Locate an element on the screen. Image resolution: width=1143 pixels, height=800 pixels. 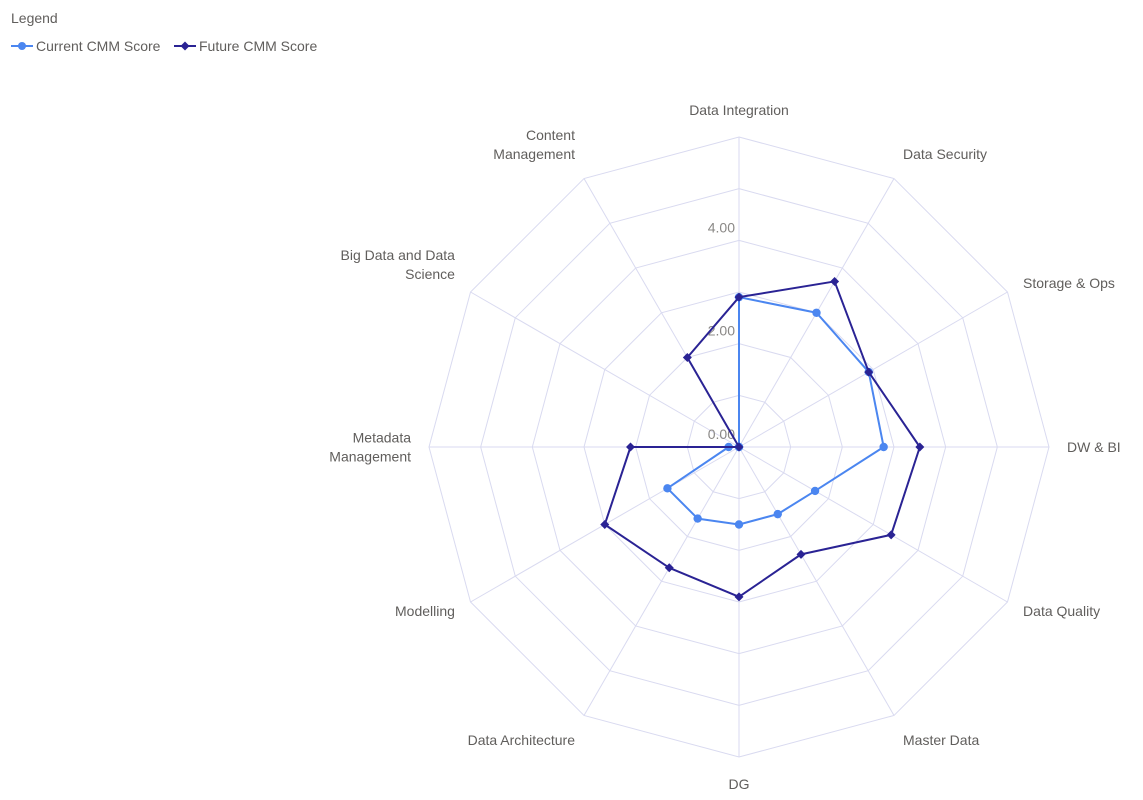
series-future-cmm-score is located at coordinates (762, 439).